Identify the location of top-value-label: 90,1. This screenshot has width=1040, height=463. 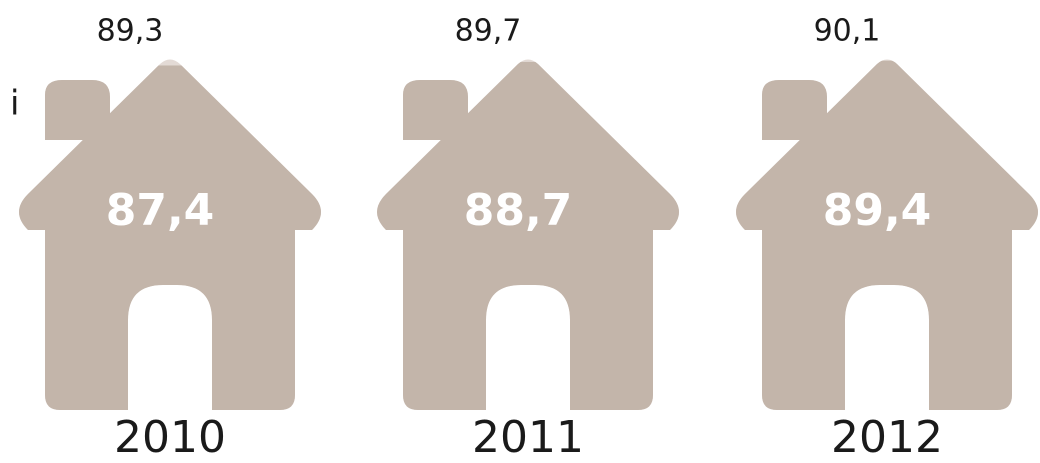
(847, 31).